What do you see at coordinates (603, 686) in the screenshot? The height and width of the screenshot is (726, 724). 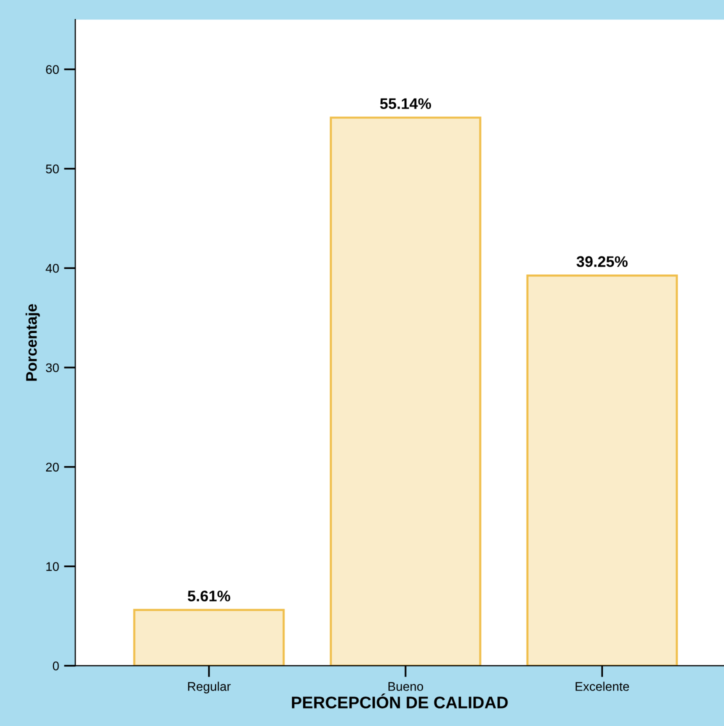 I see `x-tick-label: Excelente` at bounding box center [603, 686].